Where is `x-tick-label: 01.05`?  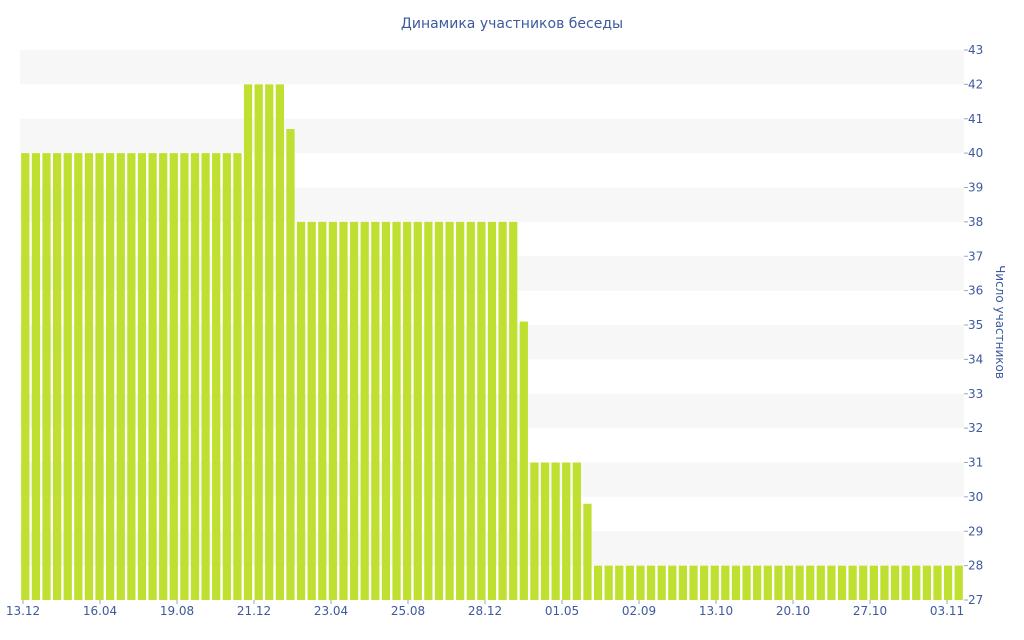
x-tick-label: 01.05 is located at coordinates (562, 611).